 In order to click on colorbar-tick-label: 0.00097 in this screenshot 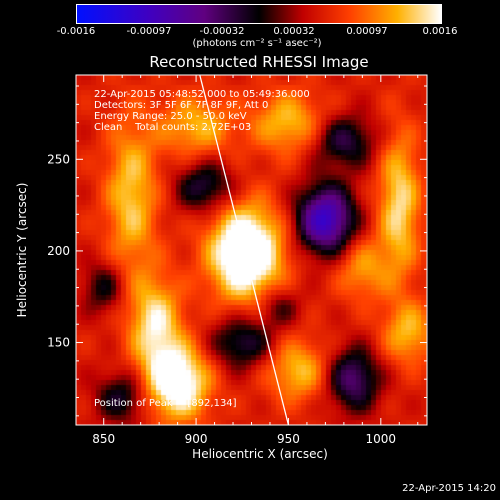, I will do `click(367, 31)`.